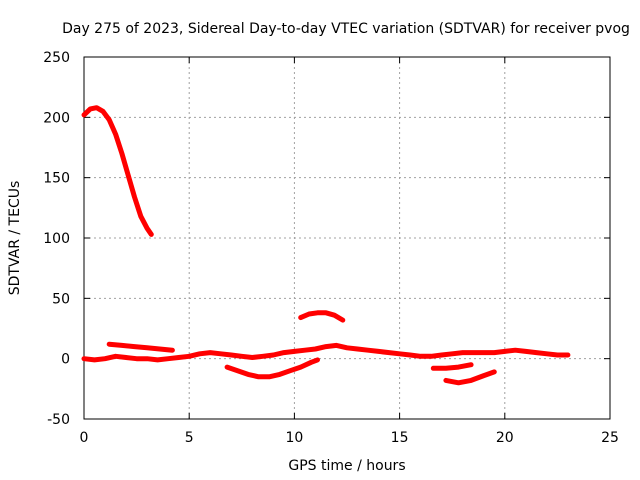 The width and height of the screenshot is (640, 480). I want to click on x-tick-label: 5, so click(189, 438).